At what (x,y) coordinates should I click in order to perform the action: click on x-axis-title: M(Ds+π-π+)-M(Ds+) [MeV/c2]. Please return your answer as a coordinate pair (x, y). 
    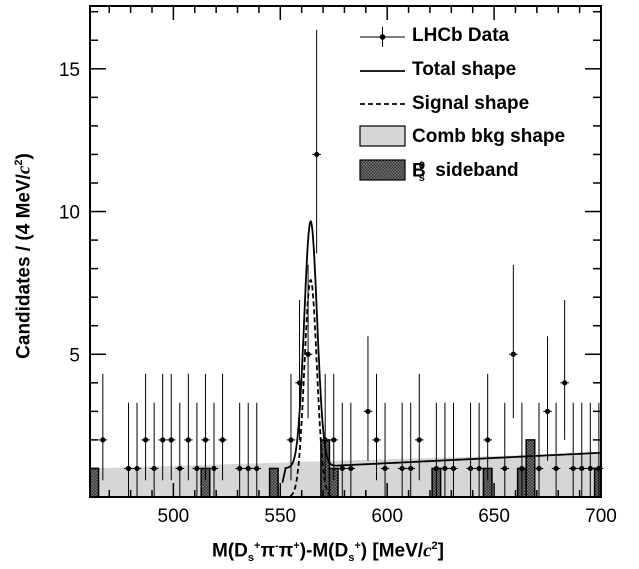
    Looking at the image, I should click on (328, 552).